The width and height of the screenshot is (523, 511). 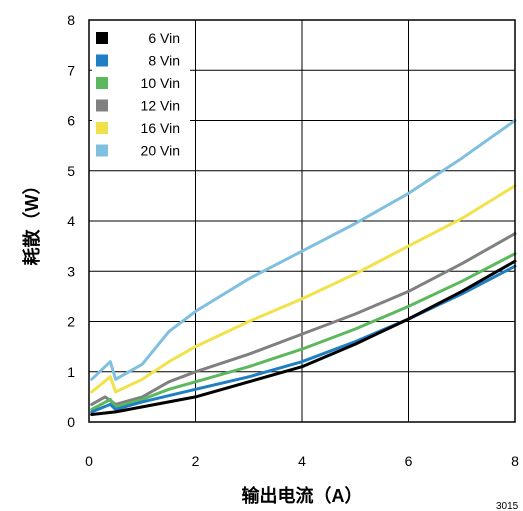 What do you see at coordinates (507, 506) in the screenshot?
I see `figure-code: 3015` at bounding box center [507, 506].